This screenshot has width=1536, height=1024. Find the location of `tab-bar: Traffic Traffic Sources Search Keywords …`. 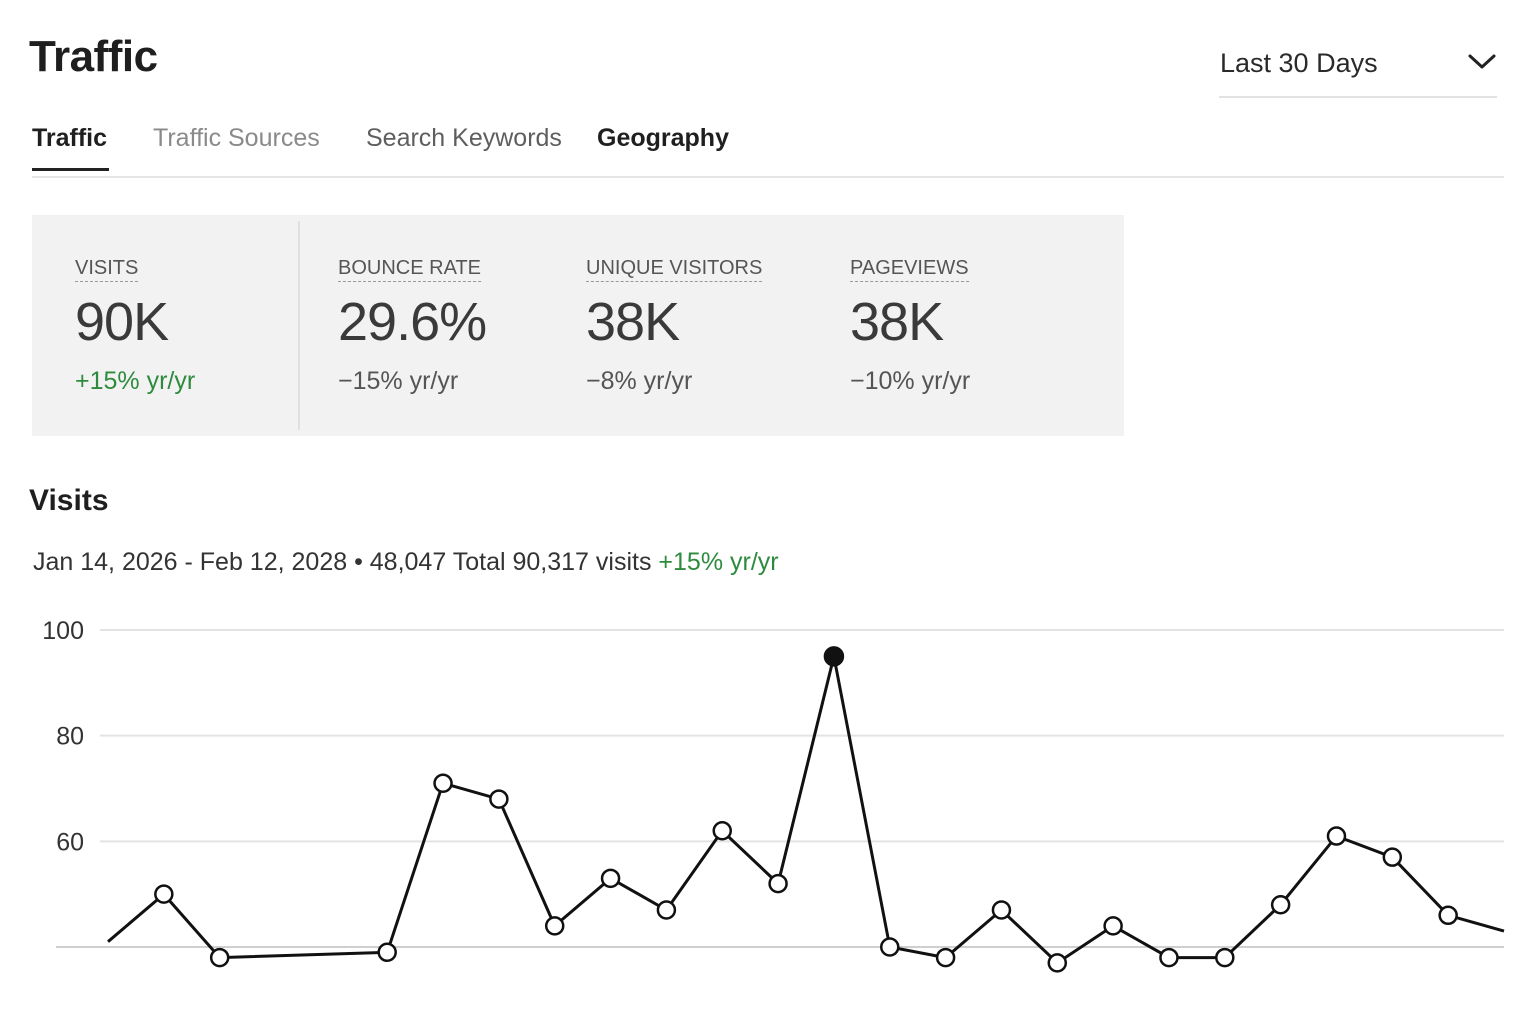

tab-bar: Traffic Traffic Sources Search Keywords … is located at coordinates (768, 148).